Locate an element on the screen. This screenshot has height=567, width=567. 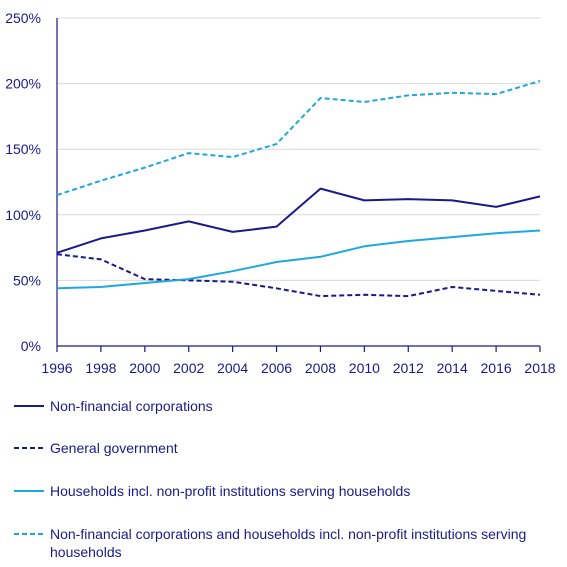
x-tick-label: 2008 is located at coordinates (320, 368).